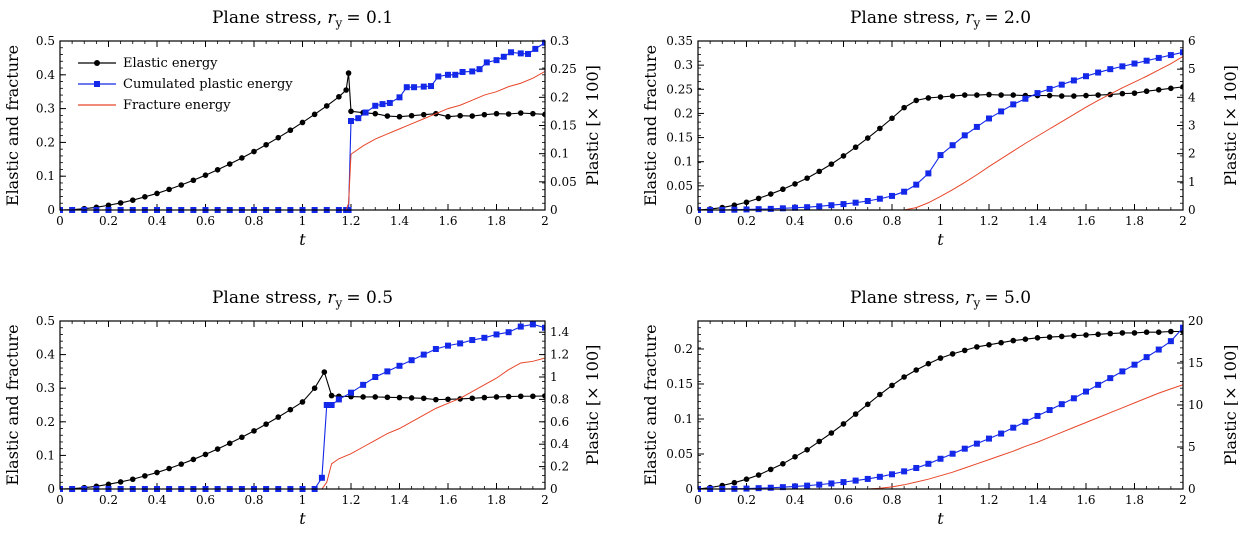 The width and height of the screenshot is (1238, 534). I want to click on chart-title: Plane stress, ry = 2.0, so click(940, 19).